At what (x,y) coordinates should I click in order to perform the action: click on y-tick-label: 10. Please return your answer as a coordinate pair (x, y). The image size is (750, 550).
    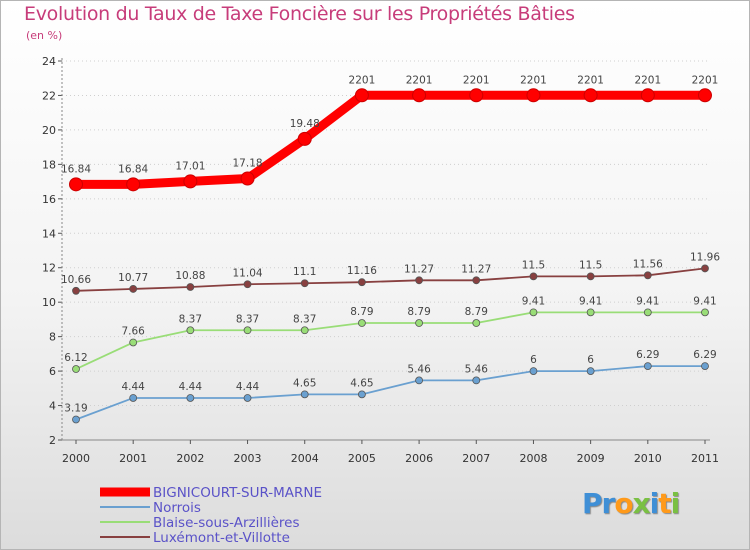
    Looking at the image, I should click on (49, 302).